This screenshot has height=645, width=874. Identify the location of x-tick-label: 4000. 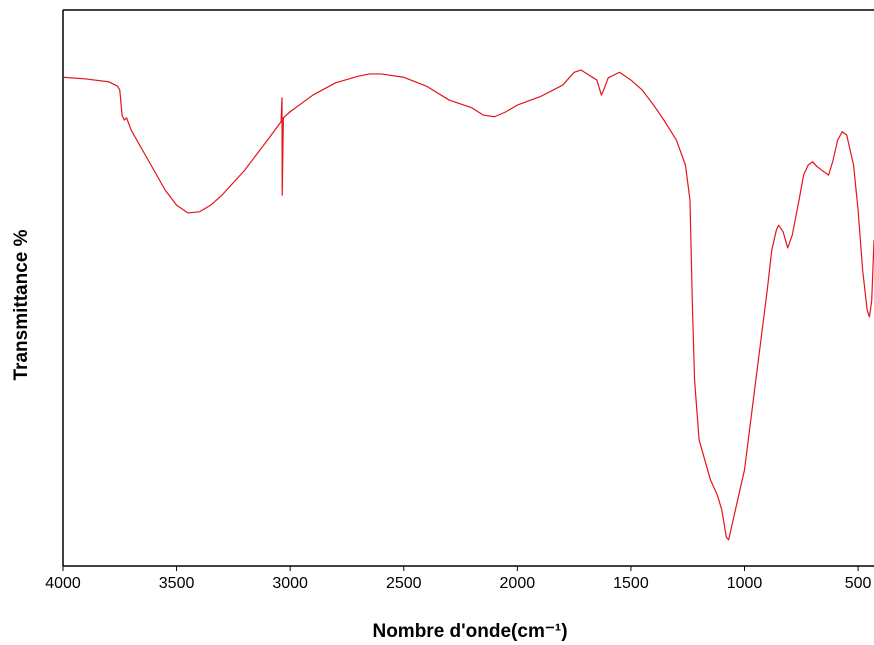
(63, 583).